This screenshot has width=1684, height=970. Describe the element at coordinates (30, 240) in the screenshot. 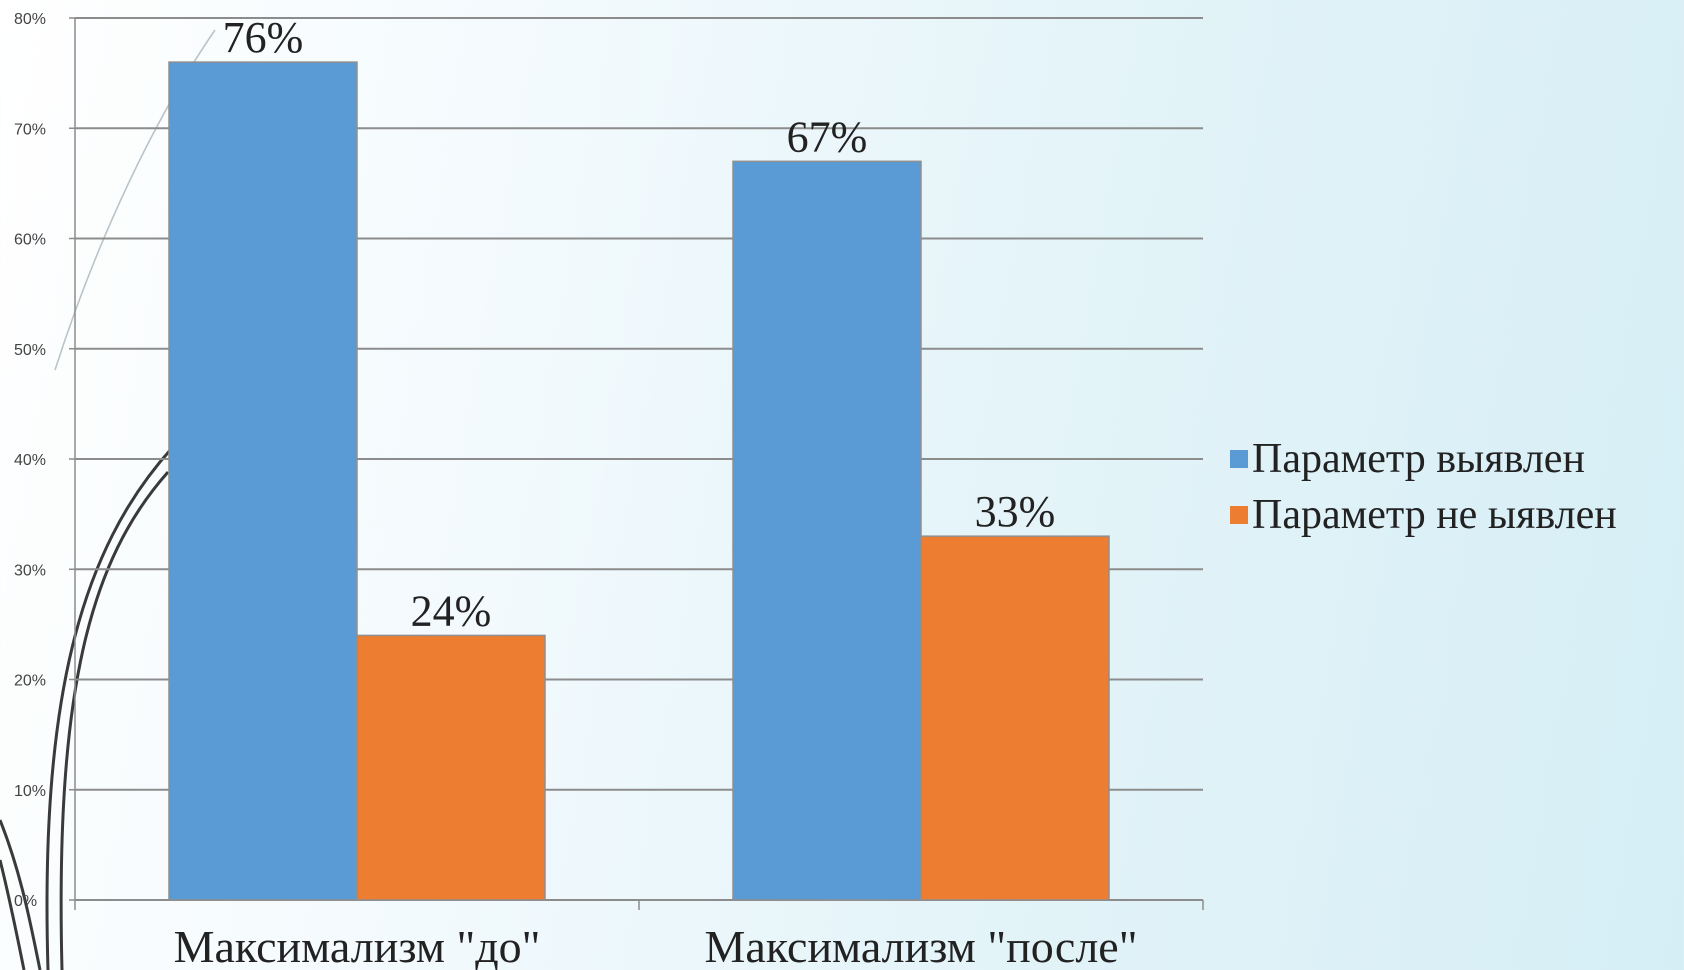

I see `y-tick-label: 60%` at that location.